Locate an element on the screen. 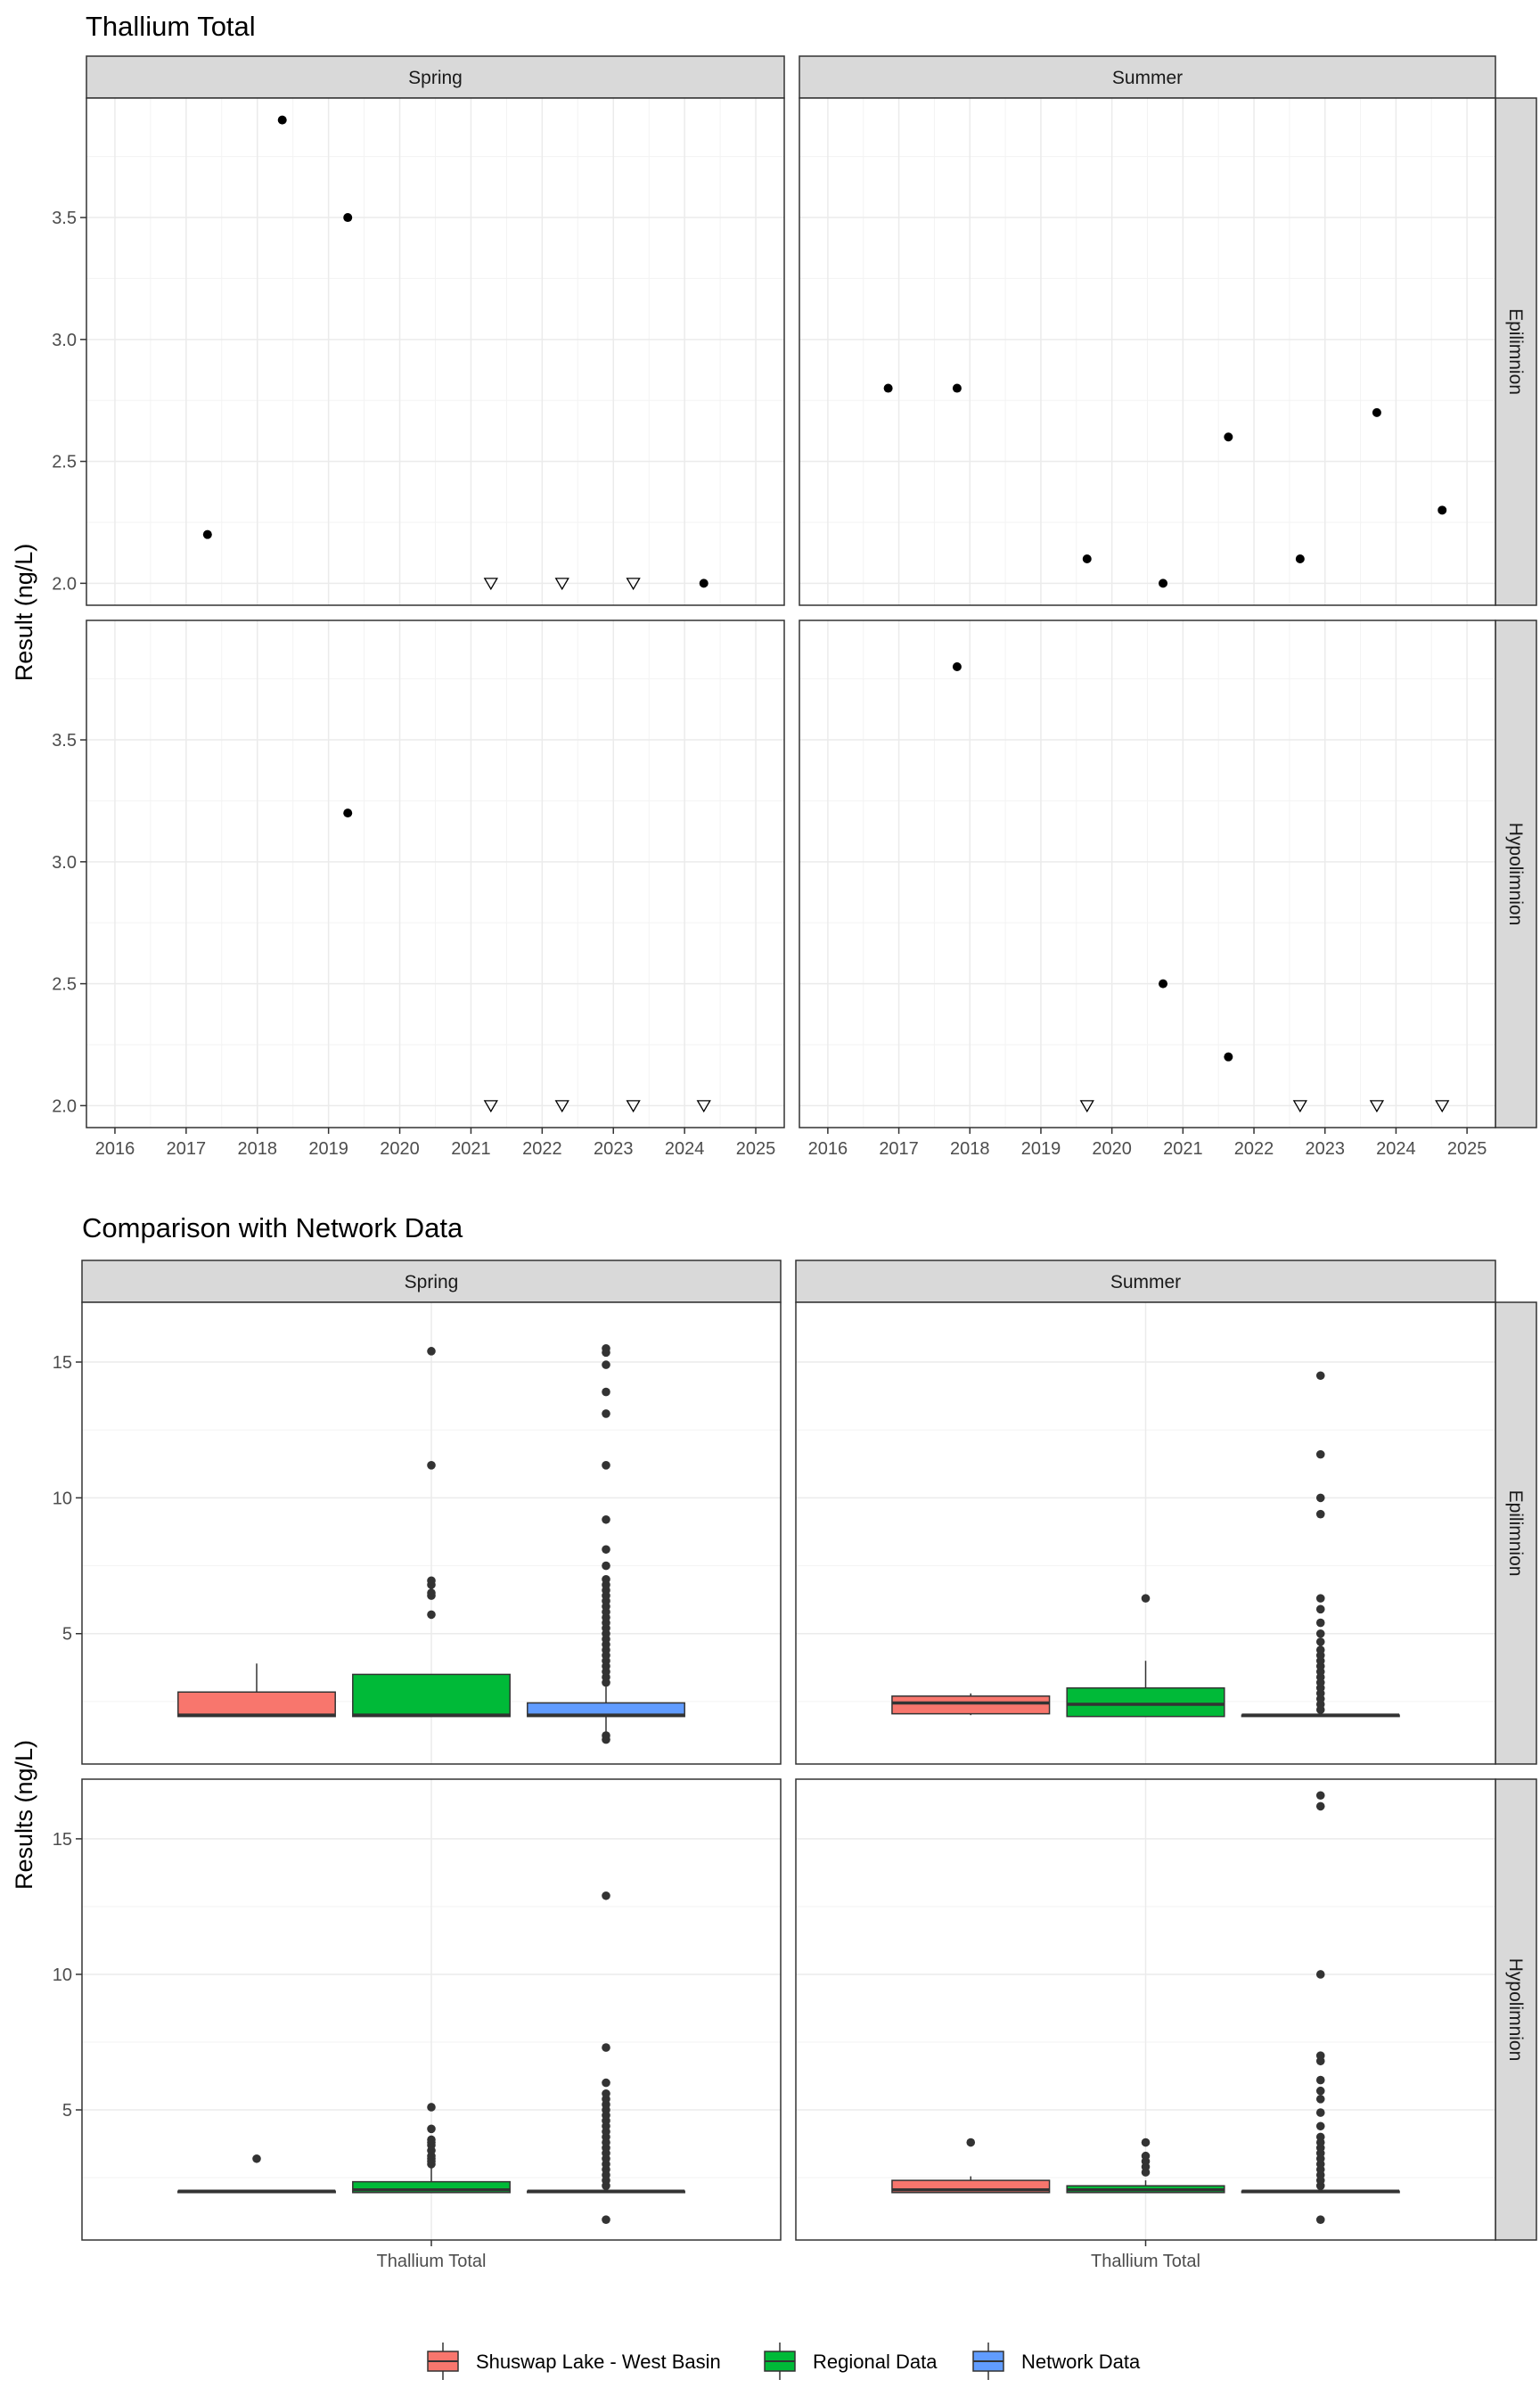 This screenshot has width=1540, height=2396. panel-summer-hypolimnion: 2016 2017 2018 2019 2020 2021 2022 2023 2024 2025 is located at coordinates (1147, 889).